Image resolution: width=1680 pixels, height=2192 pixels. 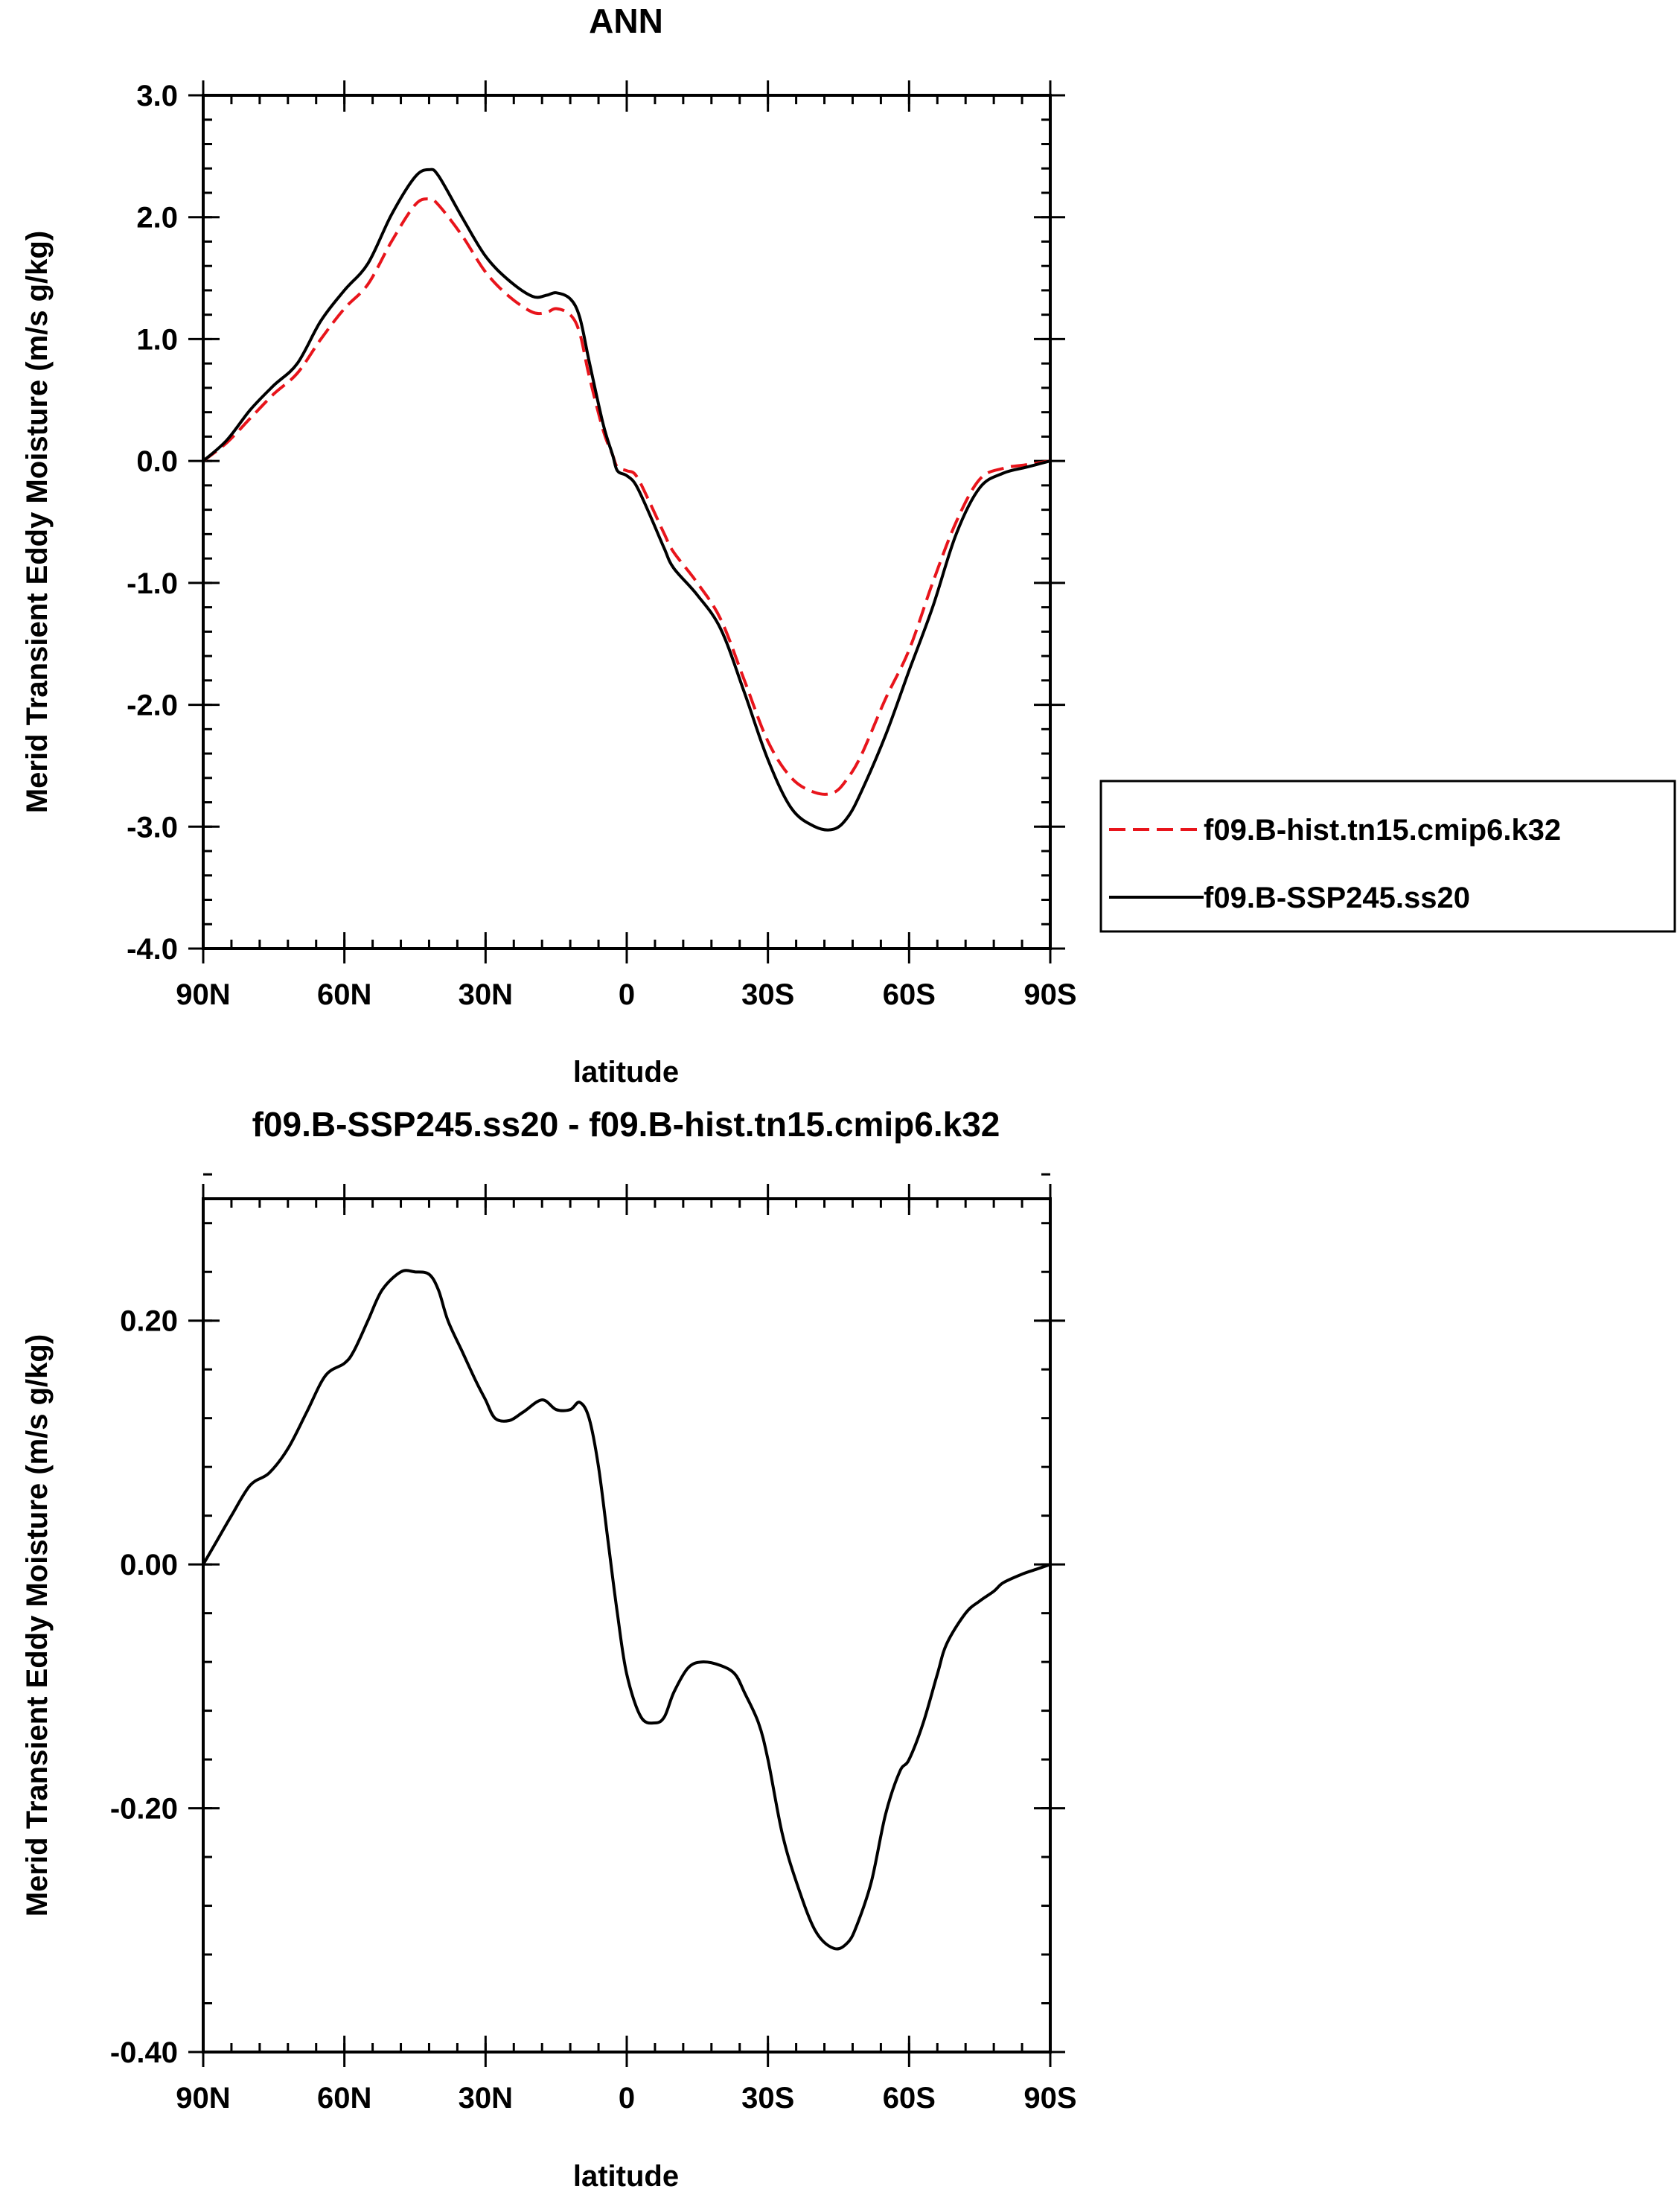 I want to click on top-y-tick-label: 1.0, so click(x=157, y=339).